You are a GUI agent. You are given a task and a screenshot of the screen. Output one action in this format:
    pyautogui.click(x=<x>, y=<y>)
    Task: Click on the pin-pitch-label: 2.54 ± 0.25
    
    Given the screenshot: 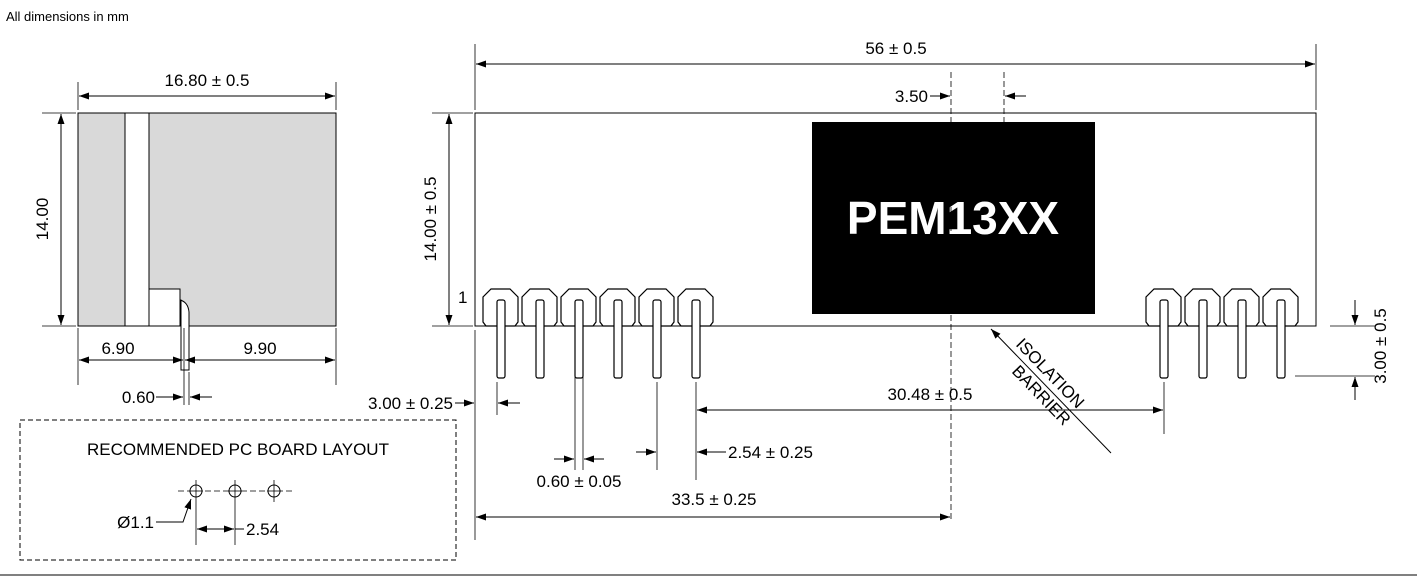 What is the action you would take?
    pyautogui.click(x=770, y=452)
    